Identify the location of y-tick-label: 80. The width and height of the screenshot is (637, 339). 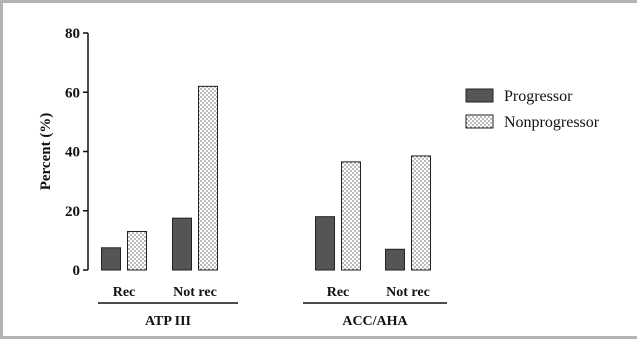
(72, 34).